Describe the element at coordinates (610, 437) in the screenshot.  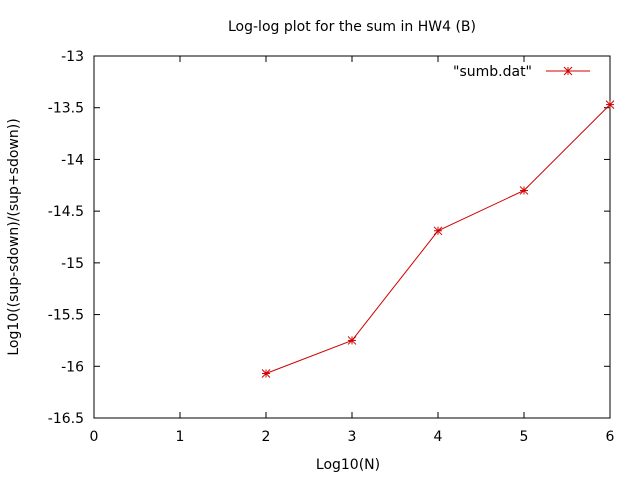
I see `x-tick-label: 6` at that location.